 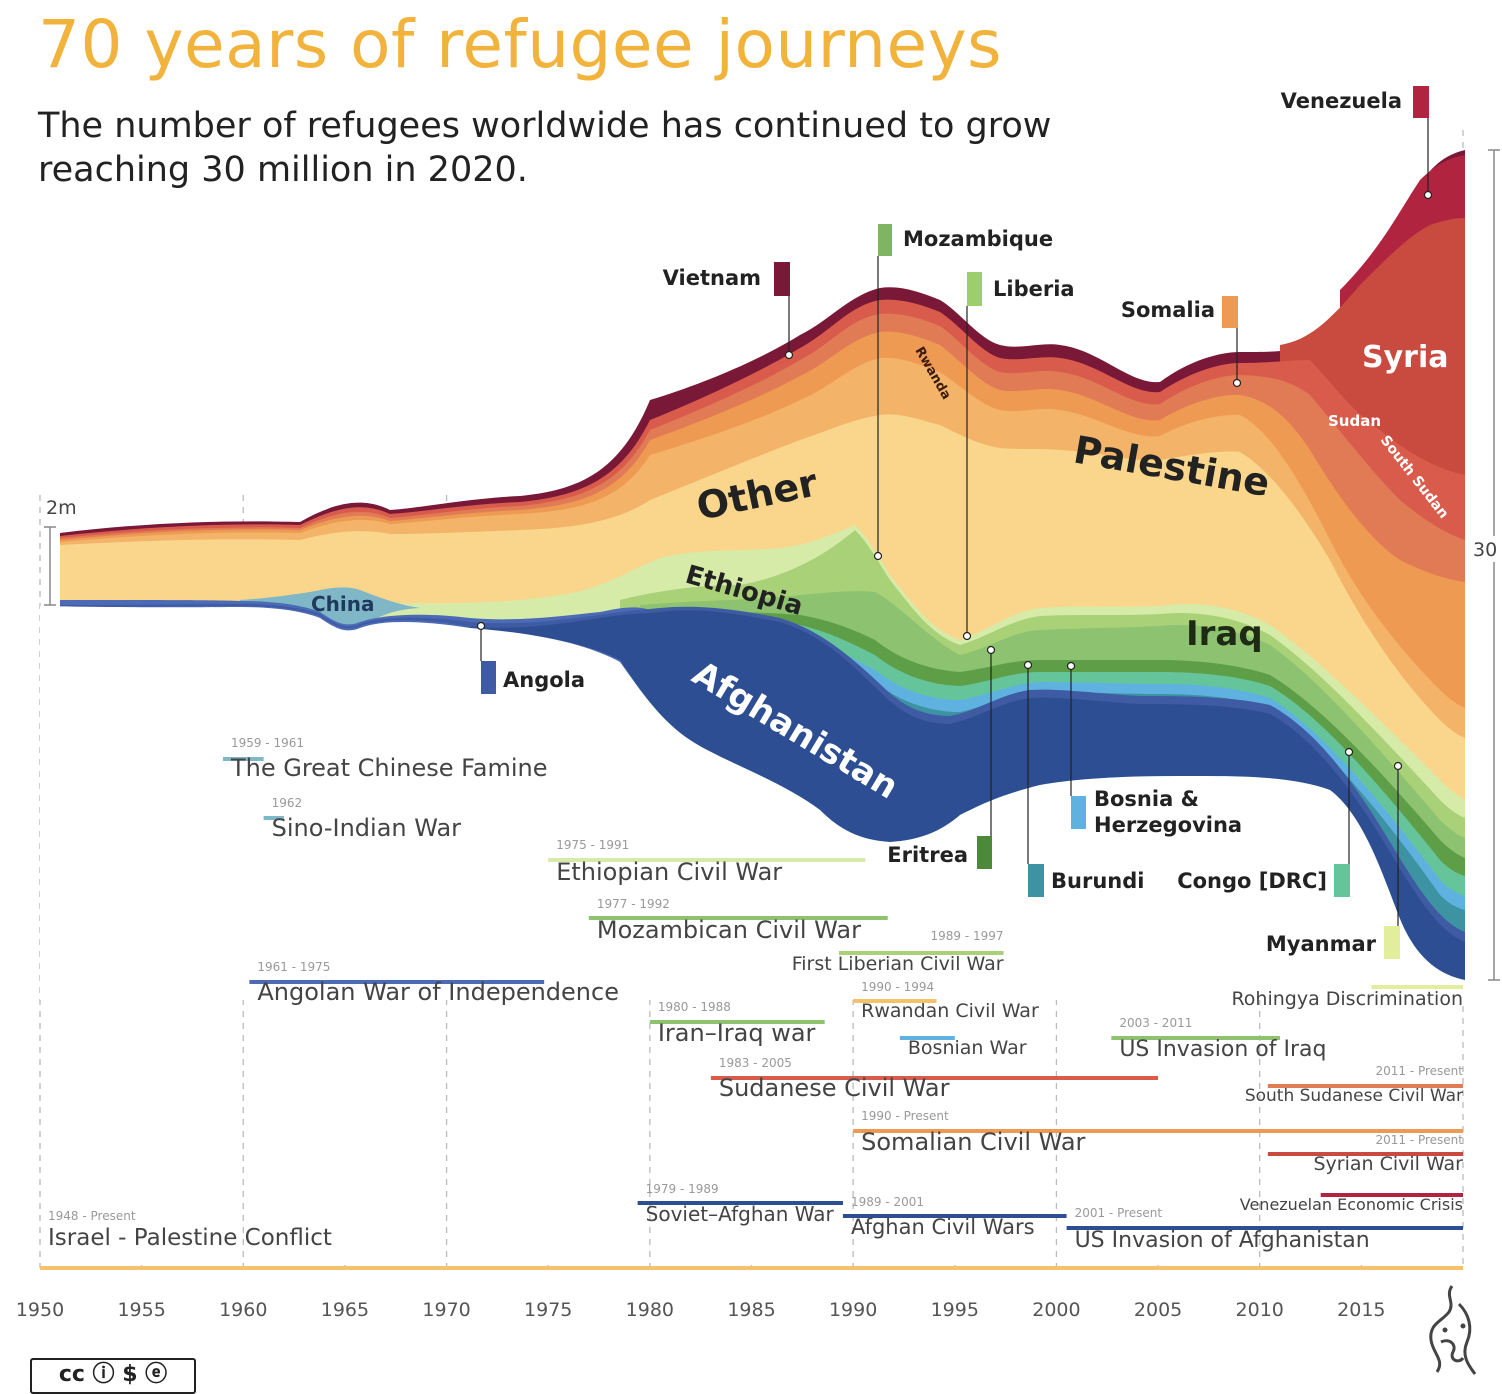 What do you see at coordinates (141, 1310) in the screenshot?
I see `x-tick-label: 1955` at bounding box center [141, 1310].